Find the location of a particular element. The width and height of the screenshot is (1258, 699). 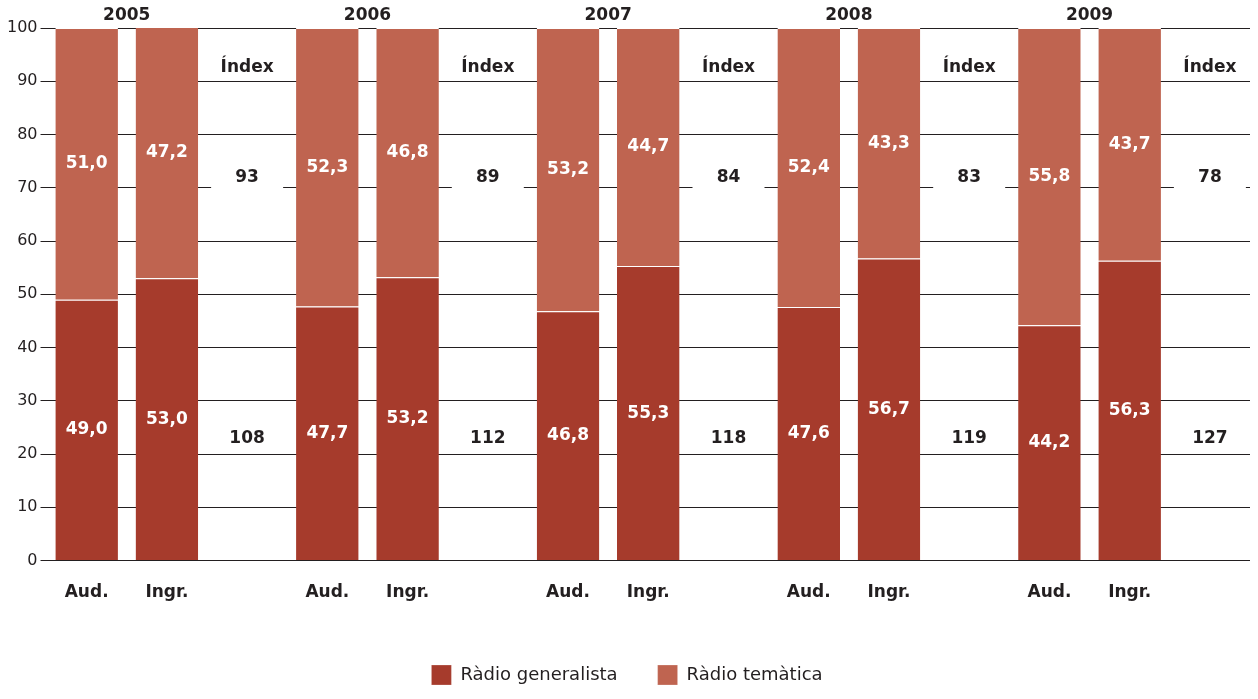

data-label: 55,3 is located at coordinates (648, 411).